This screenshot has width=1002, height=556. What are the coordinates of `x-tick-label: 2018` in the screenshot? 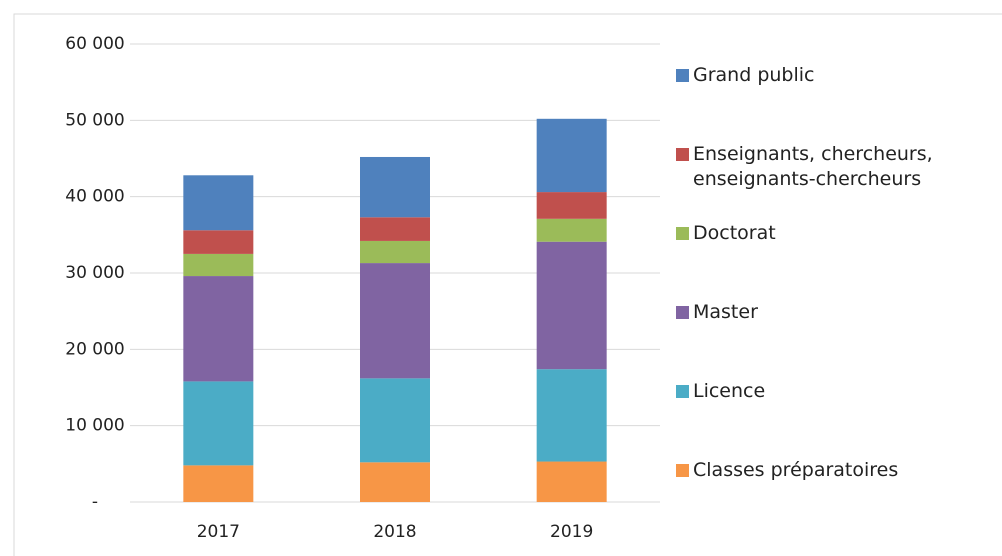 It's located at (394, 532).